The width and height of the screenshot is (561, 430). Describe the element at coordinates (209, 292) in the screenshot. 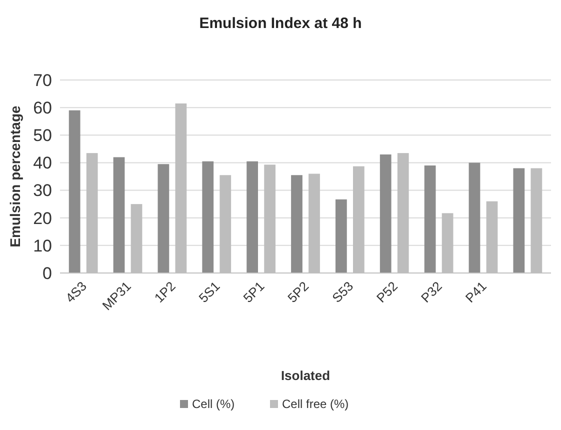

I see `x-tick-label: 5S1` at that location.